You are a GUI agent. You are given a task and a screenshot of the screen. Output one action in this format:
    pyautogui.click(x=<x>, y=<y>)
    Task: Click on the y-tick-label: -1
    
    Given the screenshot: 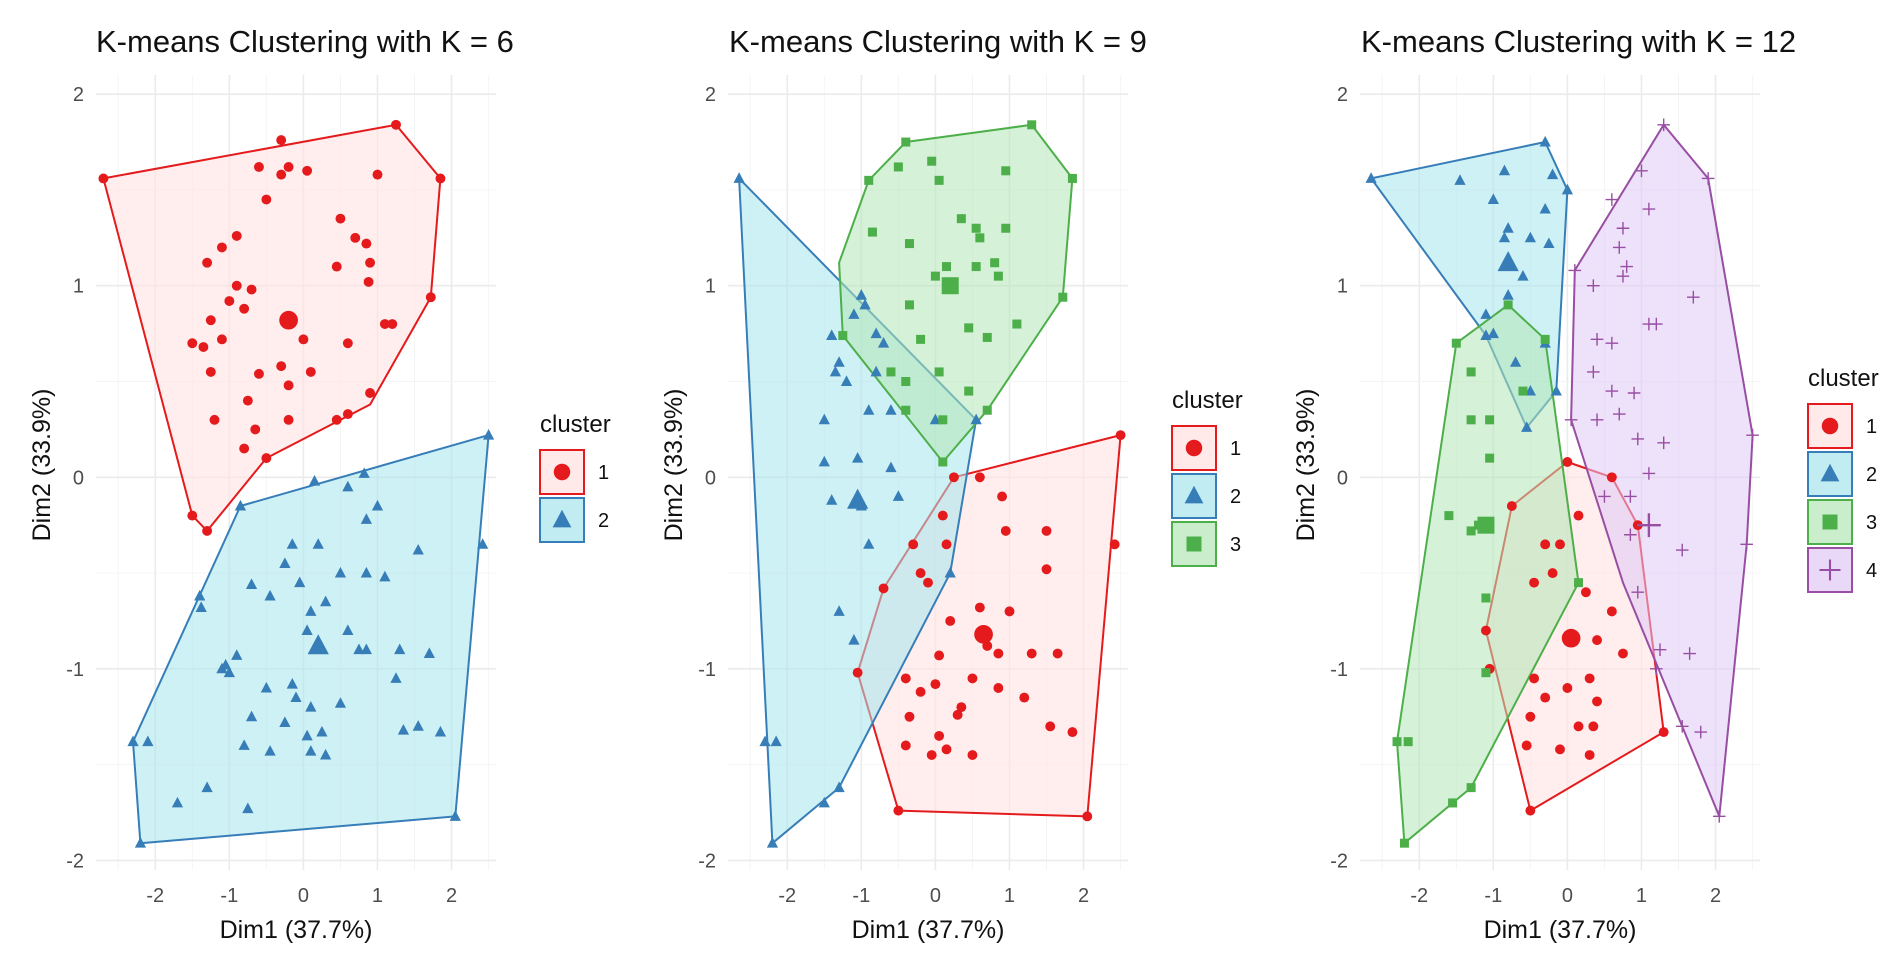 What is the action you would take?
    pyautogui.click(x=1339, y=670)
    